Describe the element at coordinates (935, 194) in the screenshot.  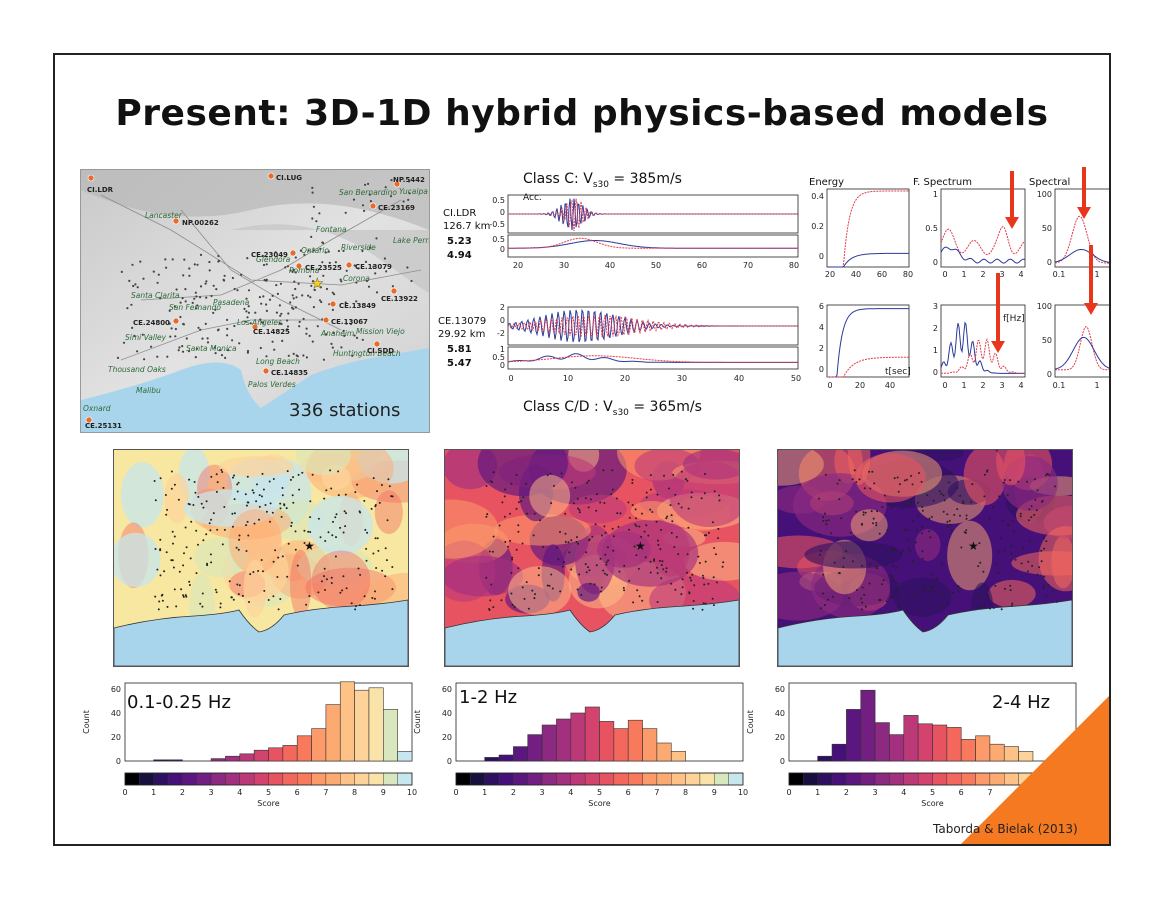
I see `fourier-top-y-tick: 1` at that location.